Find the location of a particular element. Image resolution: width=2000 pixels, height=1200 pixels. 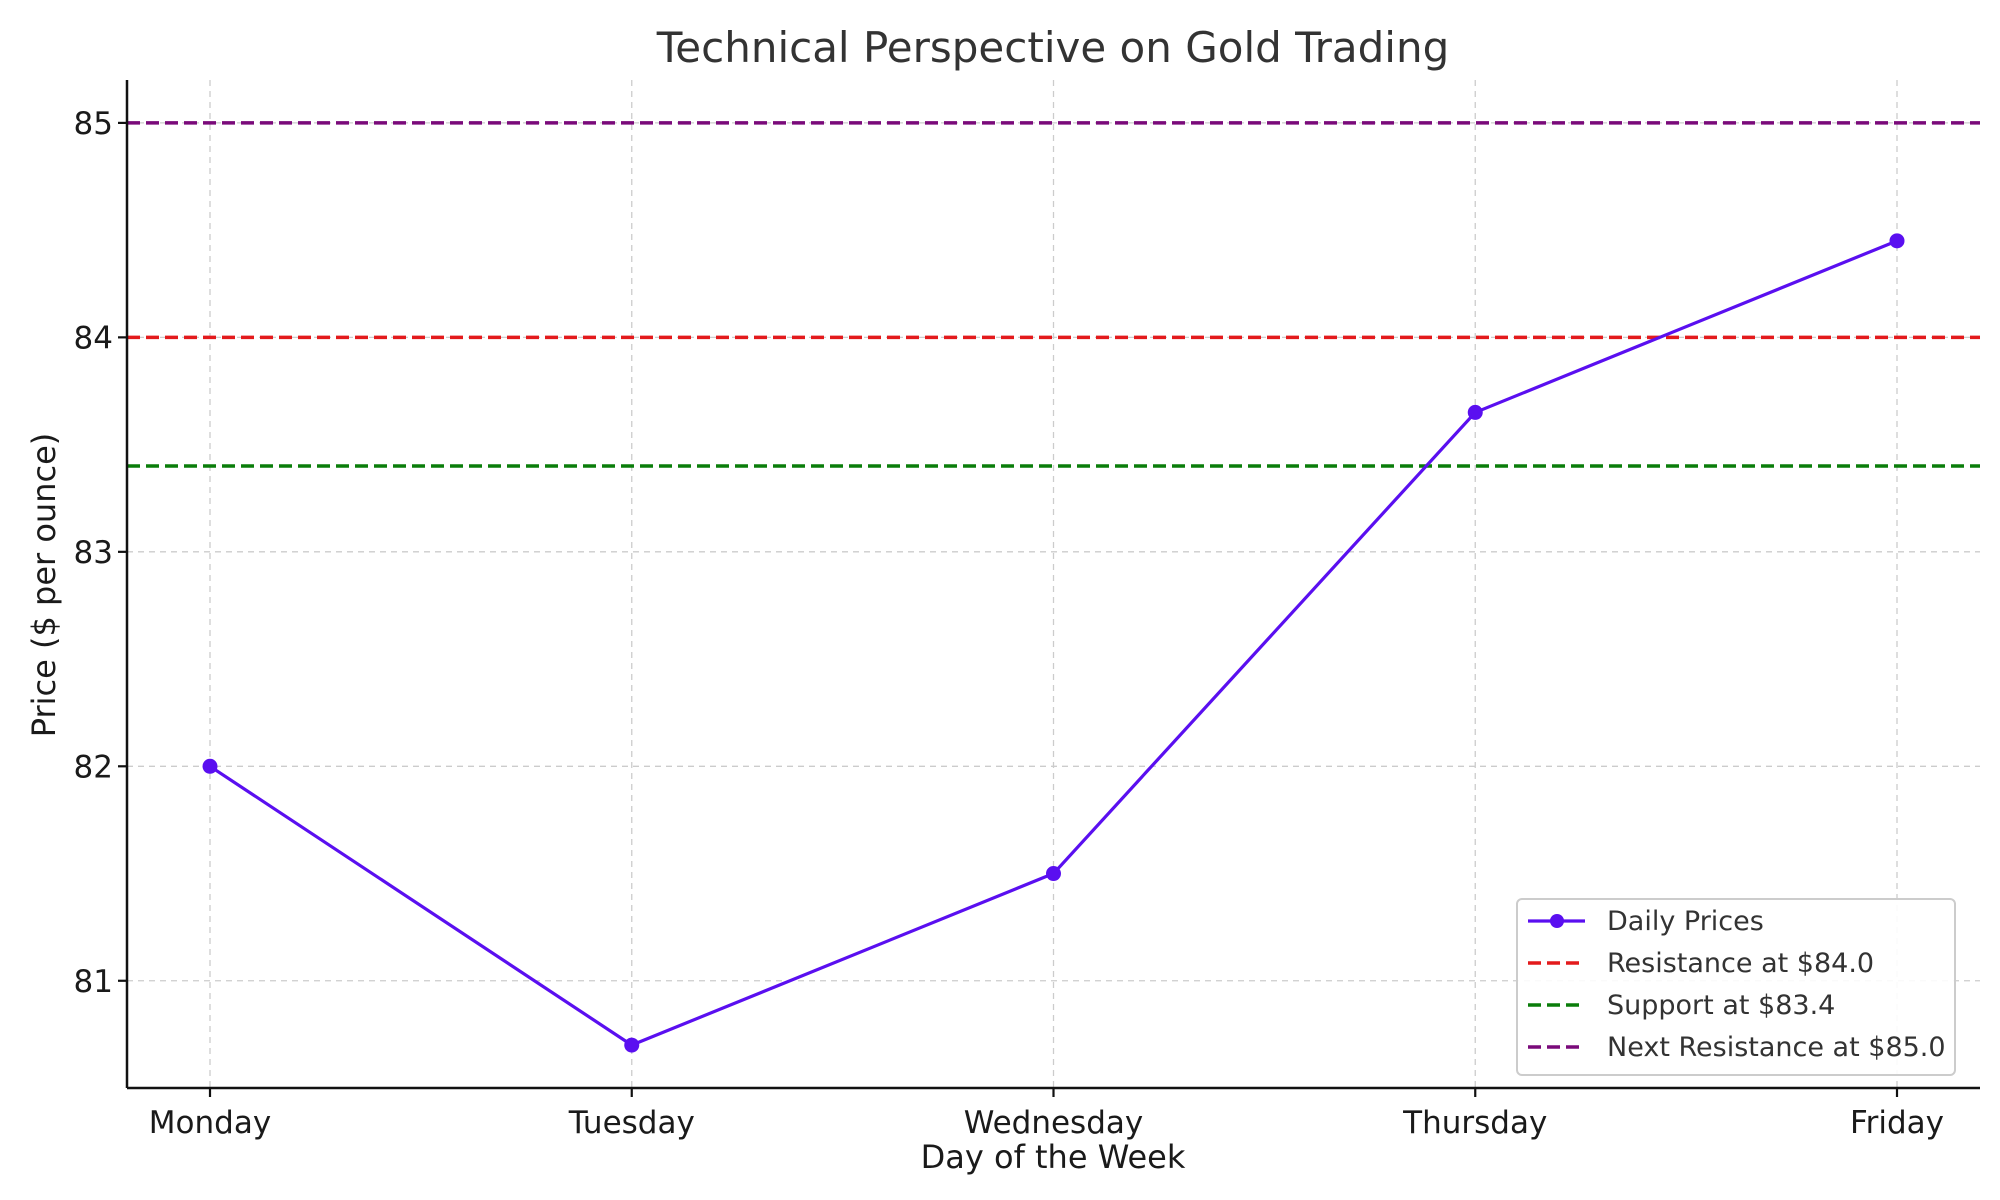

legend-frame is located at coordinates (1736, 987).